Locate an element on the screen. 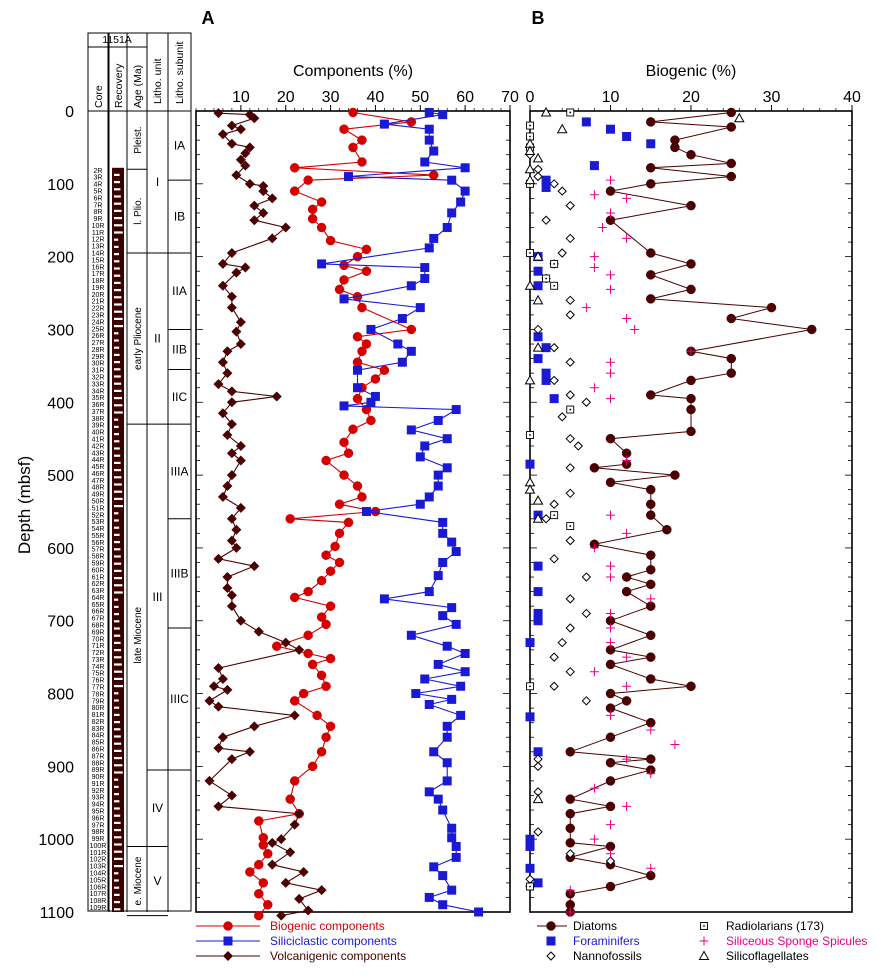 The width and height of the screenshot is (880, 978). core-label: 59R is located at coordinates (98, 563).